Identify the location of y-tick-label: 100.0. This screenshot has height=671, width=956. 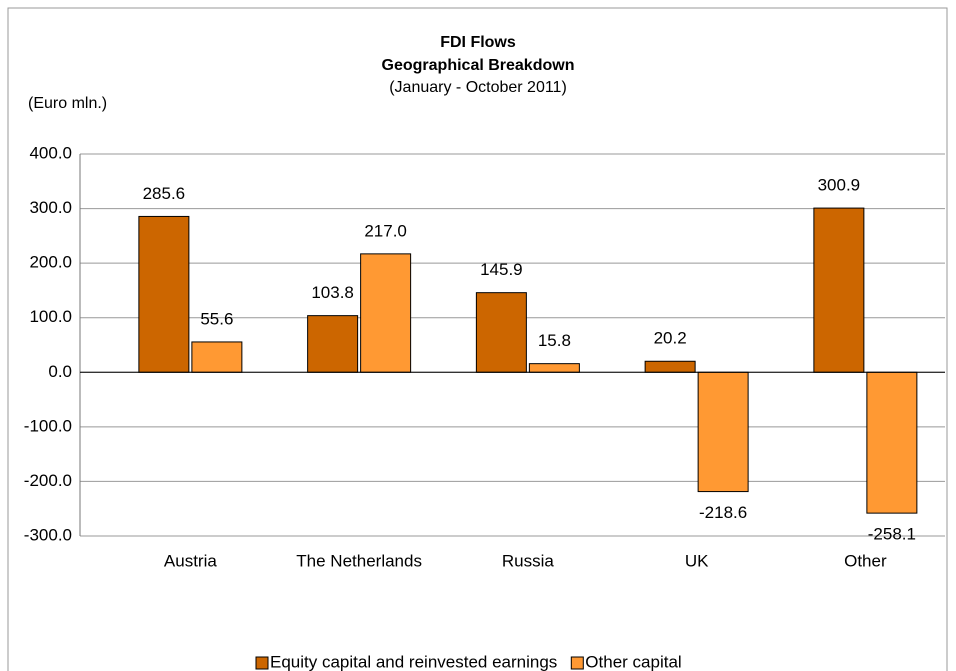
(50, 316).